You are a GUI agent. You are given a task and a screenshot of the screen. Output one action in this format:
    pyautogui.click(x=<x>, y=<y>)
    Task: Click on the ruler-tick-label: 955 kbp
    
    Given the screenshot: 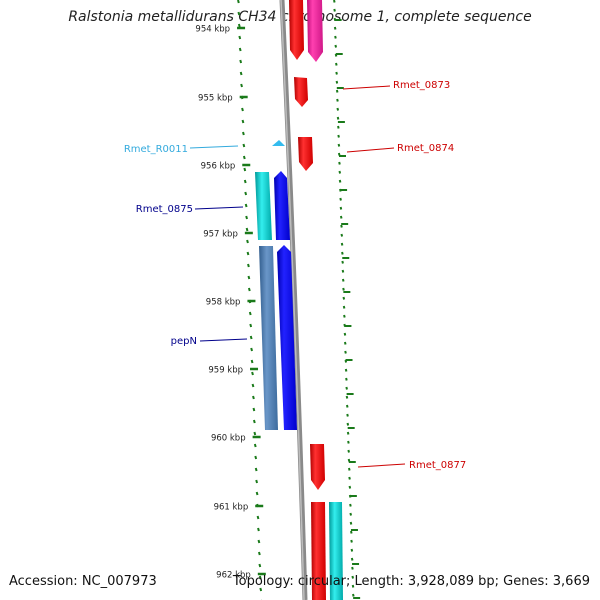 What is the action you would take?
    pyautogui.click(x=215, y=99)
    